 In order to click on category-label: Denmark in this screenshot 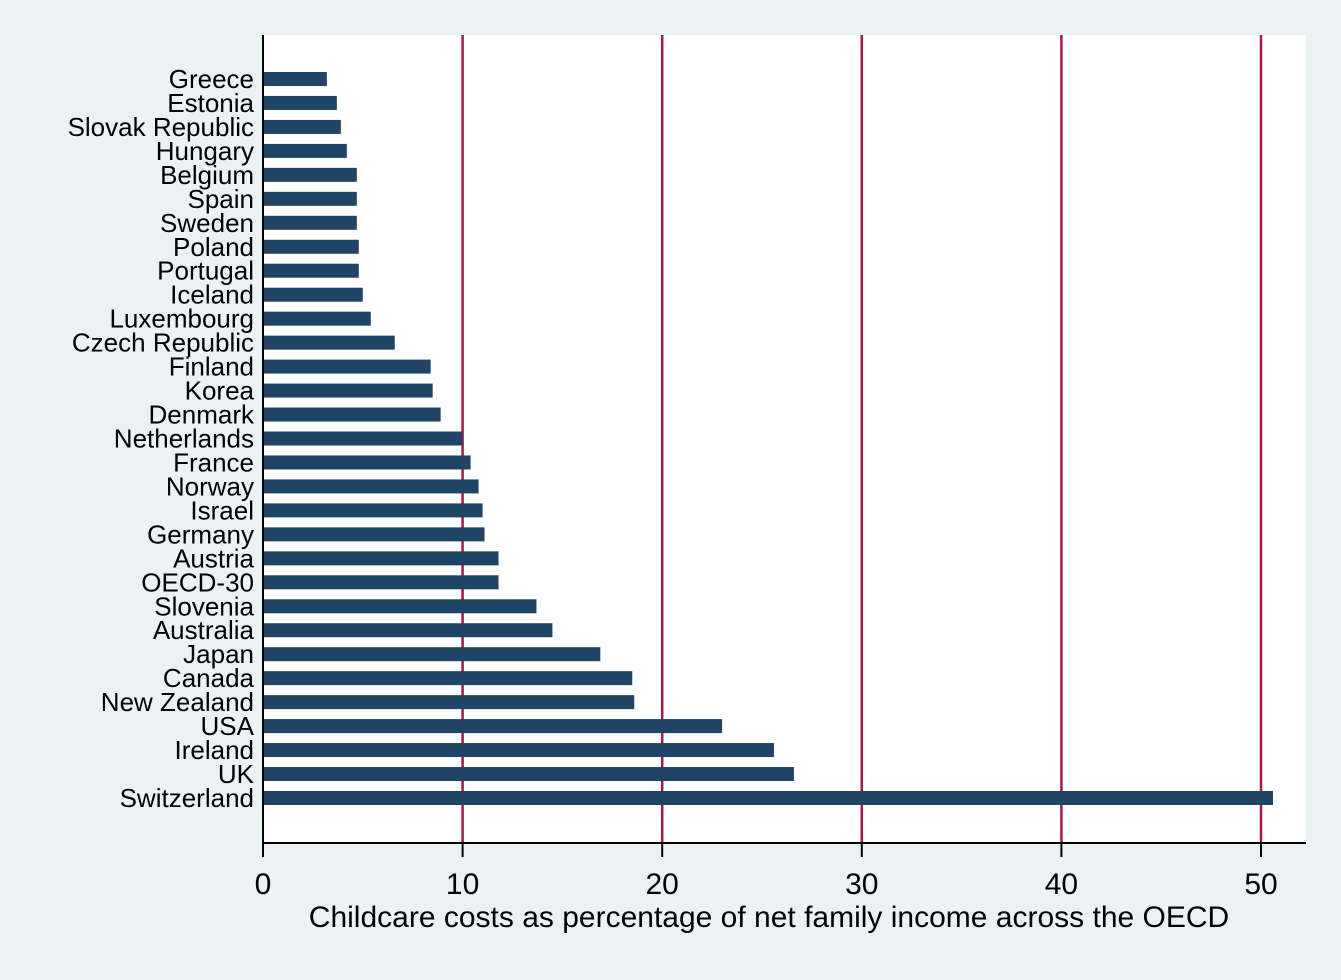, I will do `click(202, 415)`.